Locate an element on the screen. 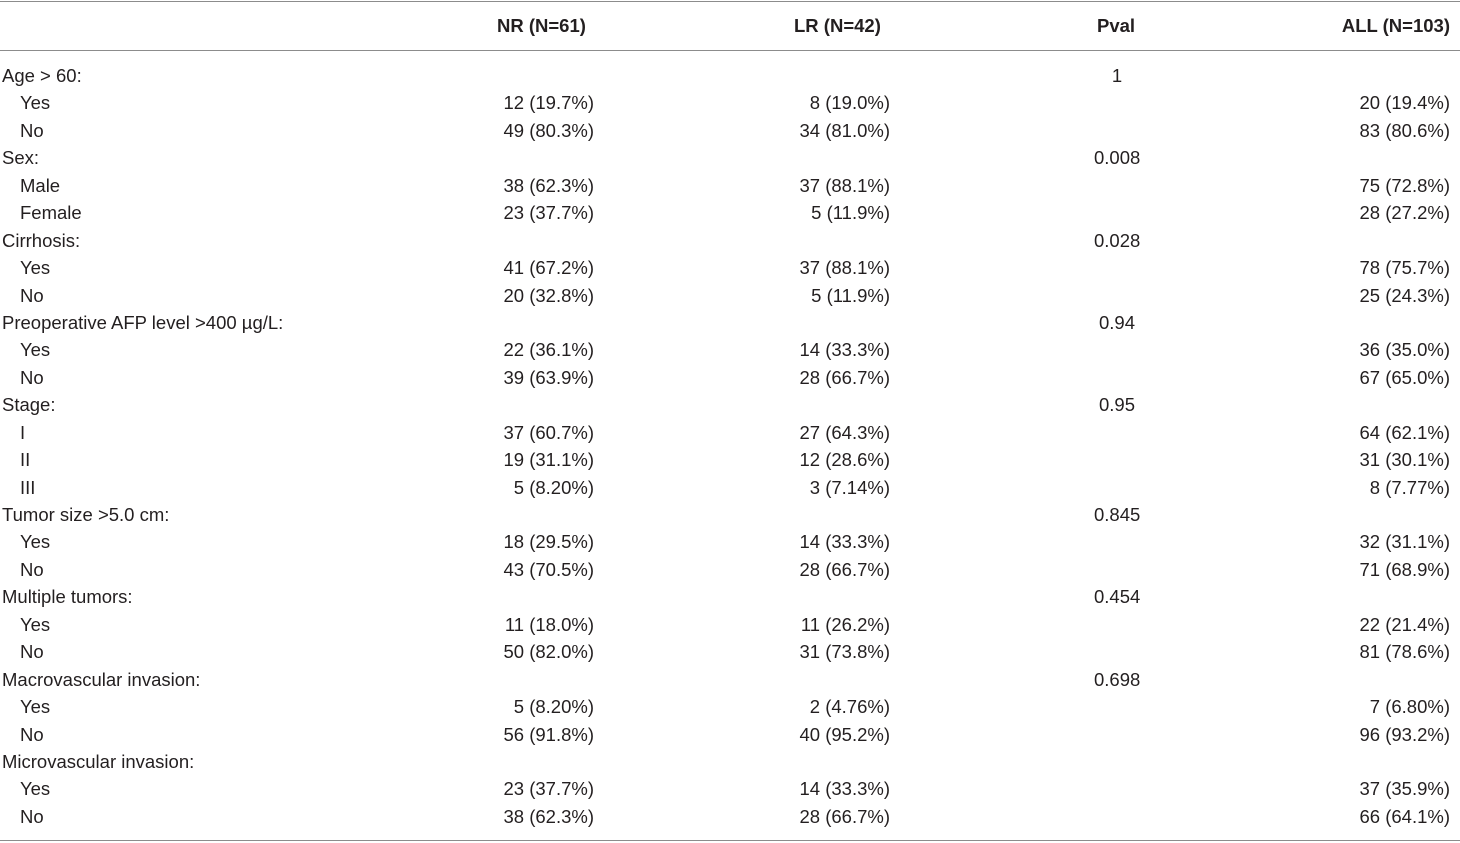  cell-nr: 50 (82.0%) is located at coordinates (549, 652).